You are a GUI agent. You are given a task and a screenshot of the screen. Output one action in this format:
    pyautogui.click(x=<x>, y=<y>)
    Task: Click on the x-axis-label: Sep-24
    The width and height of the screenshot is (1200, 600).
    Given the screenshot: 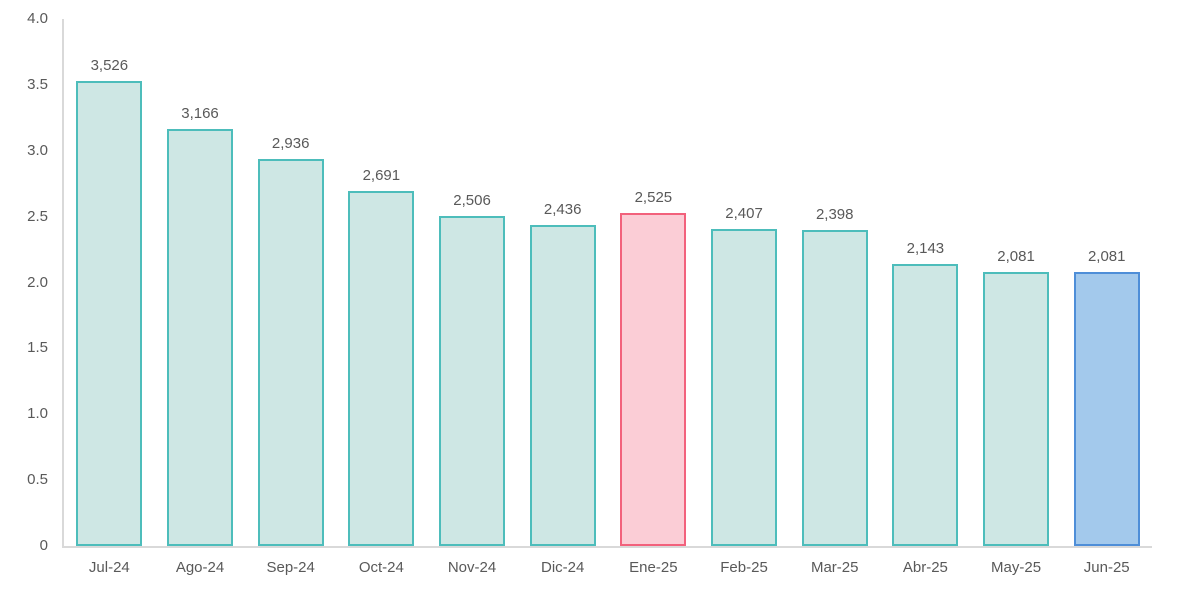 What is the action you would take?
    pyautogui.click(x=290, y=567)
    